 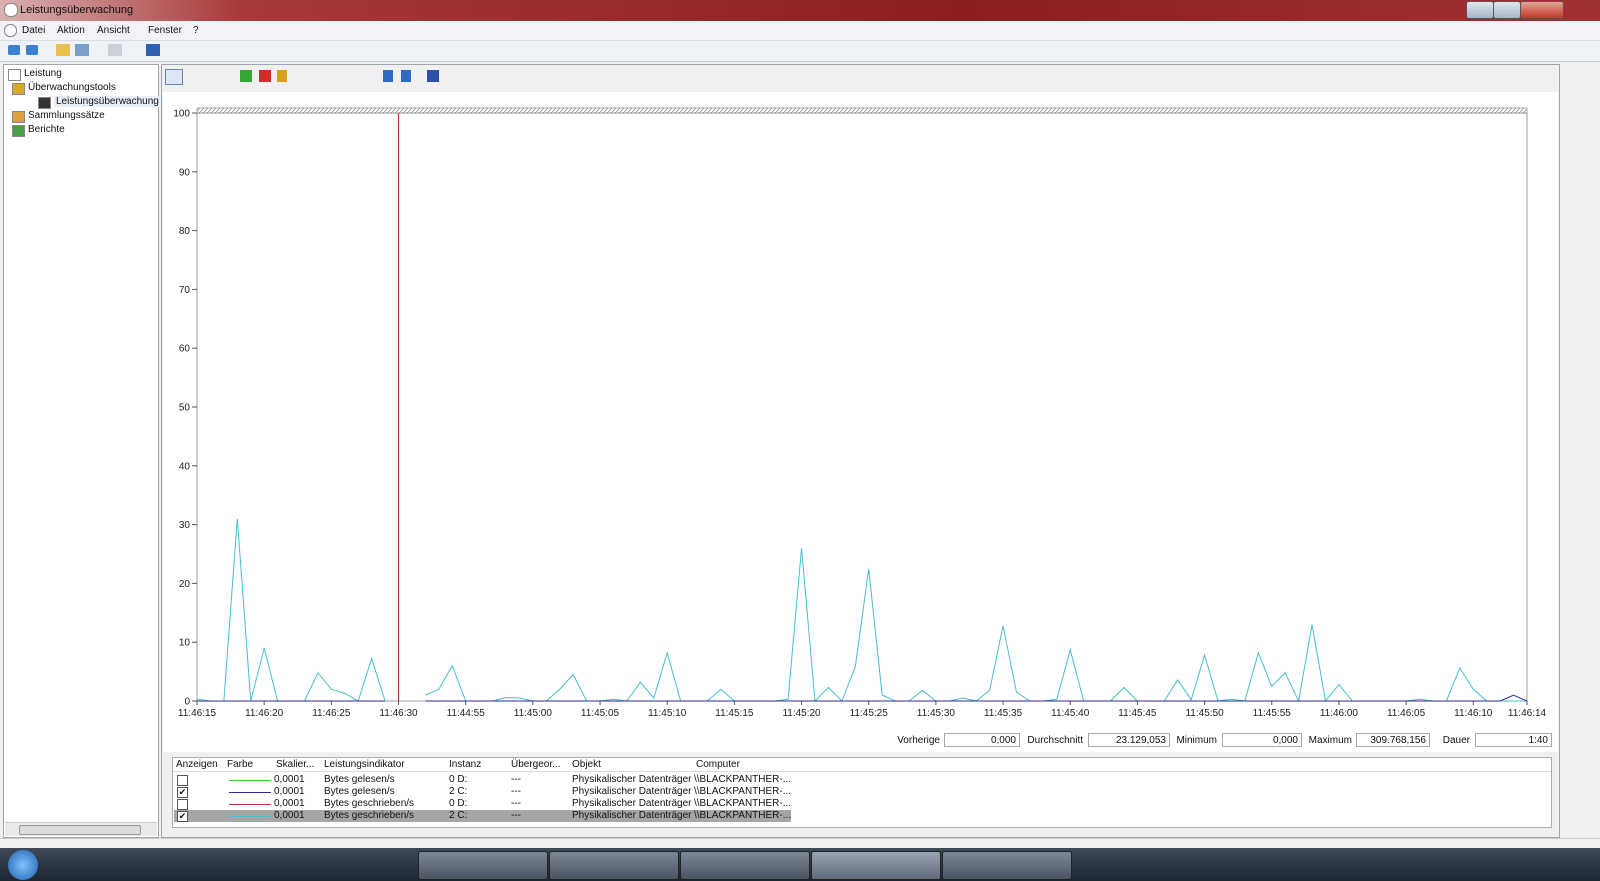 I want to click on column-header: Objekt, so click(x=586, y=764).